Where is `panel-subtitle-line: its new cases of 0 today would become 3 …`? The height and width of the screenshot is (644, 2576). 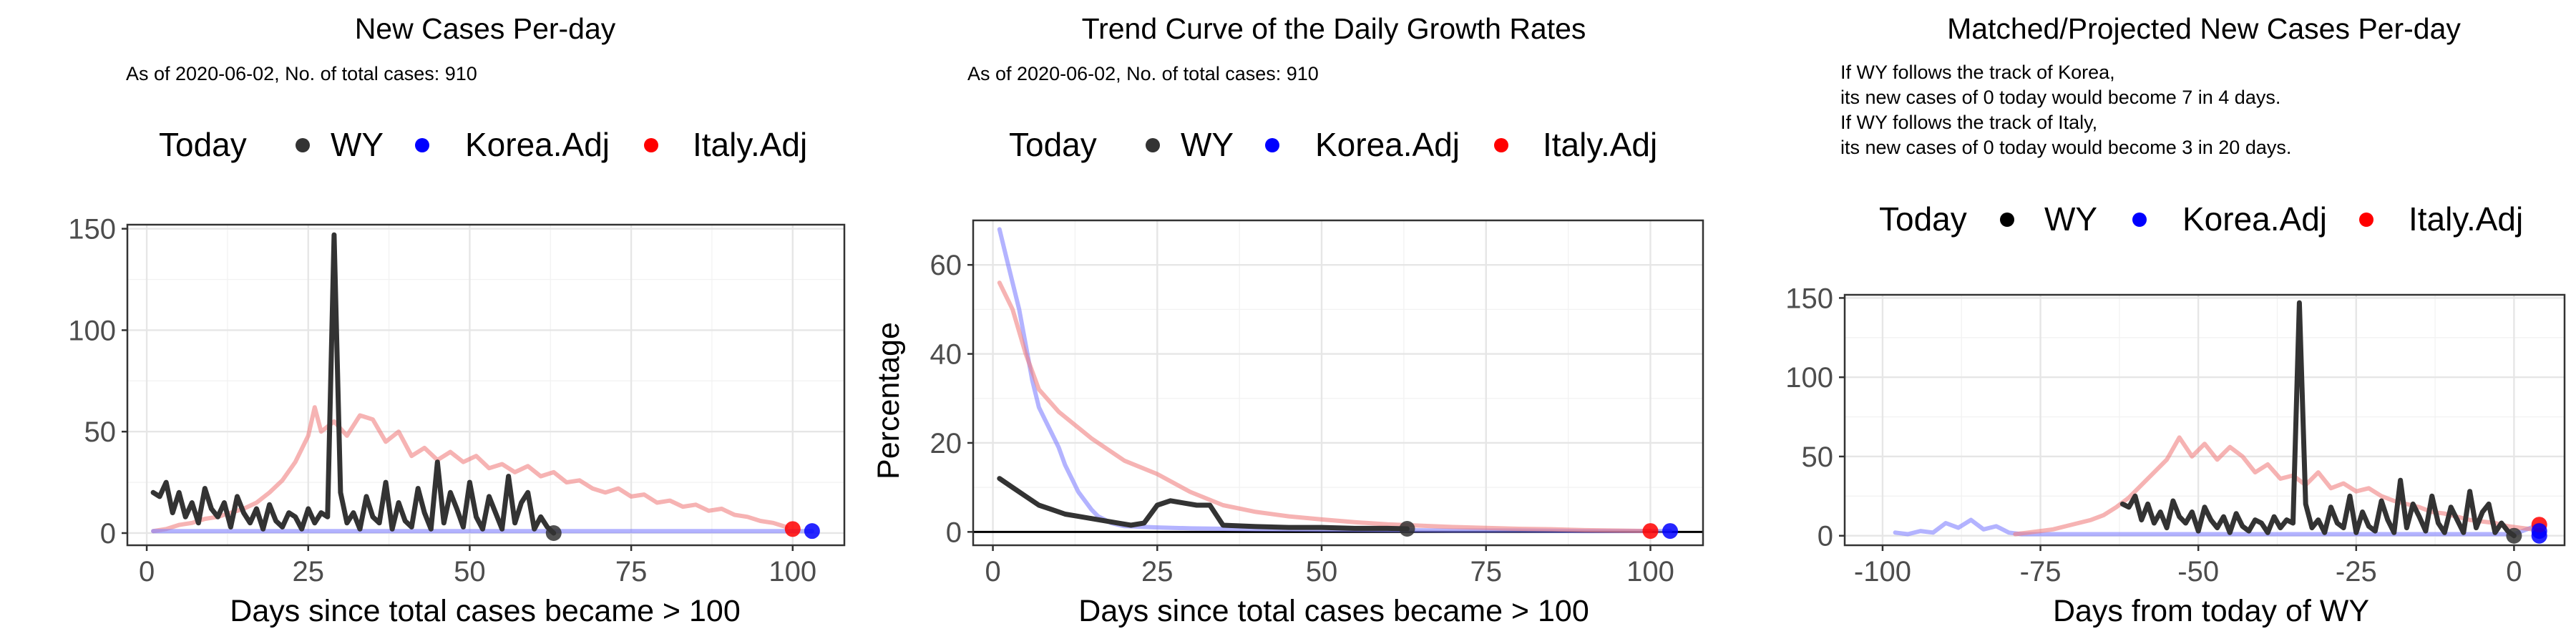 panel-subtitle-line: its new cases of 0 today would become 3 … is located at coordinates (2065, 147).